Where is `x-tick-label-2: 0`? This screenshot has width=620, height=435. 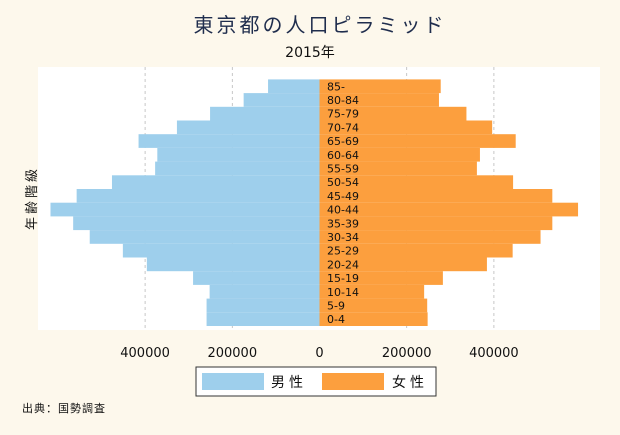 x-tick-label-2: 0 is located at coordinates (319, 353).